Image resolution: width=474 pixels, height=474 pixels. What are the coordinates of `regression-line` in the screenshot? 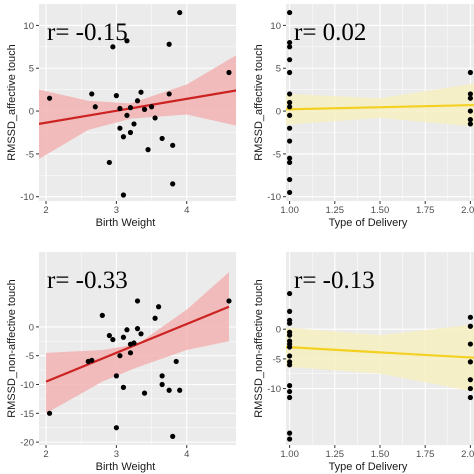 It's located at (137, 107).